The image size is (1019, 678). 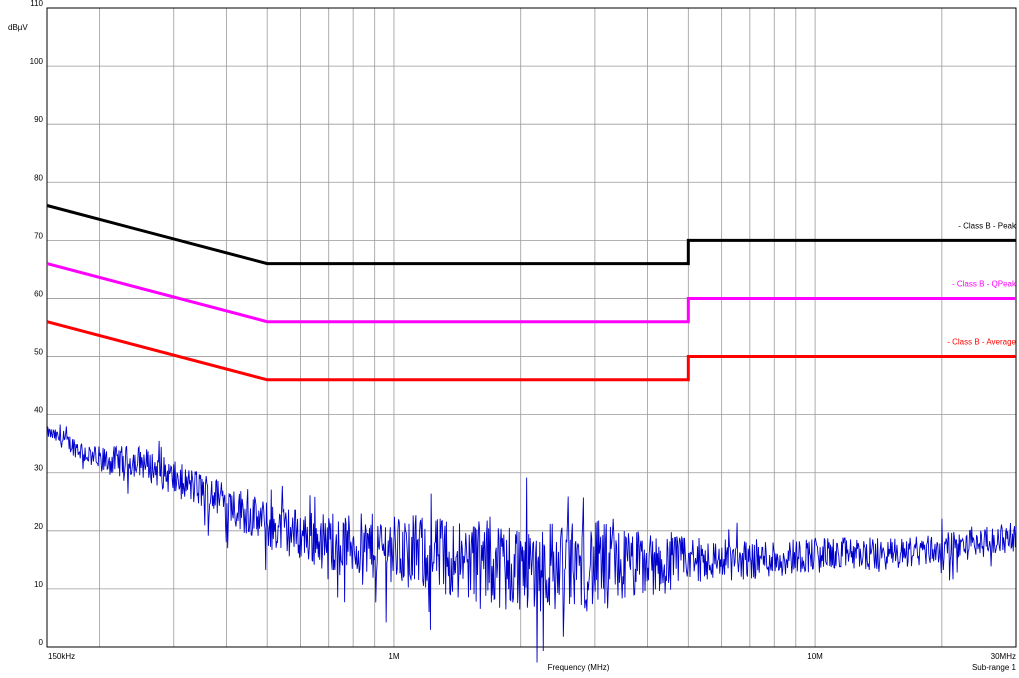 What do you see at coordinates (38, 468) in the screenshot?
I see `y-tick-label: 30` at bounding box center [38, 468].